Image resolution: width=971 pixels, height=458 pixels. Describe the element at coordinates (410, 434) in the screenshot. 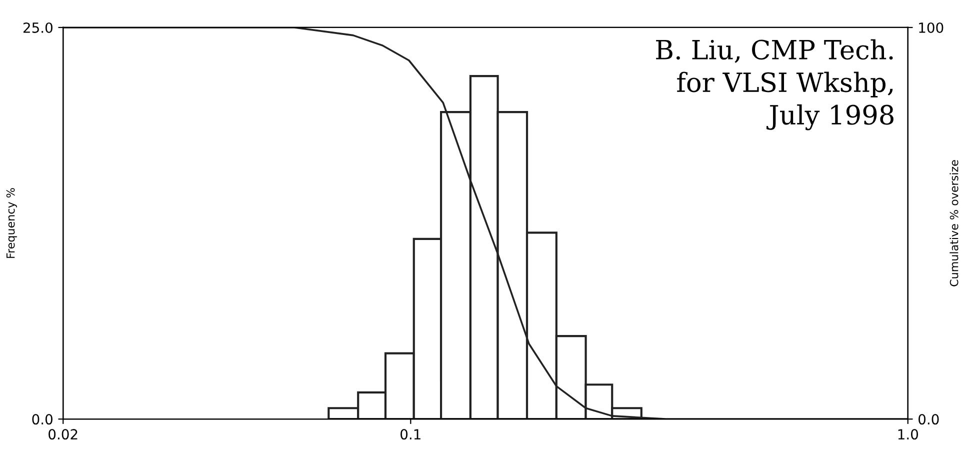

I see `x-tick-label: 0.1` at that location.